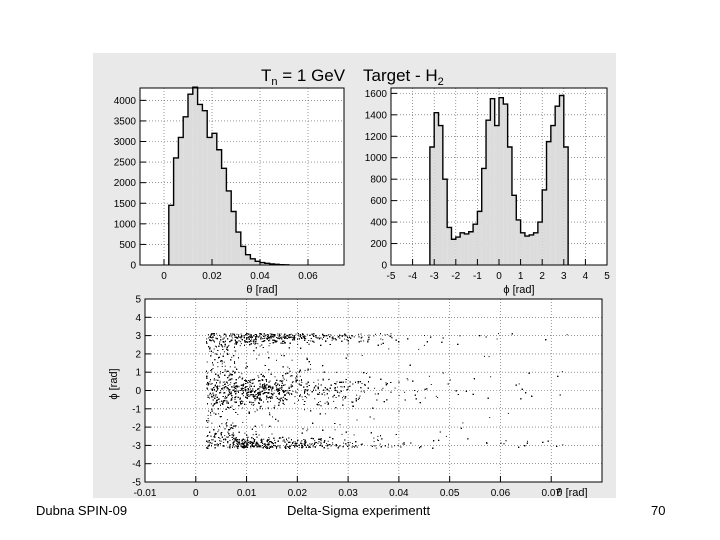 Image resolution: width=720 pixels, height=540 pixels. Describe the element at coordinates (551, 493) in the screenshot. I see `x-tick-label: 0.07` at that location.